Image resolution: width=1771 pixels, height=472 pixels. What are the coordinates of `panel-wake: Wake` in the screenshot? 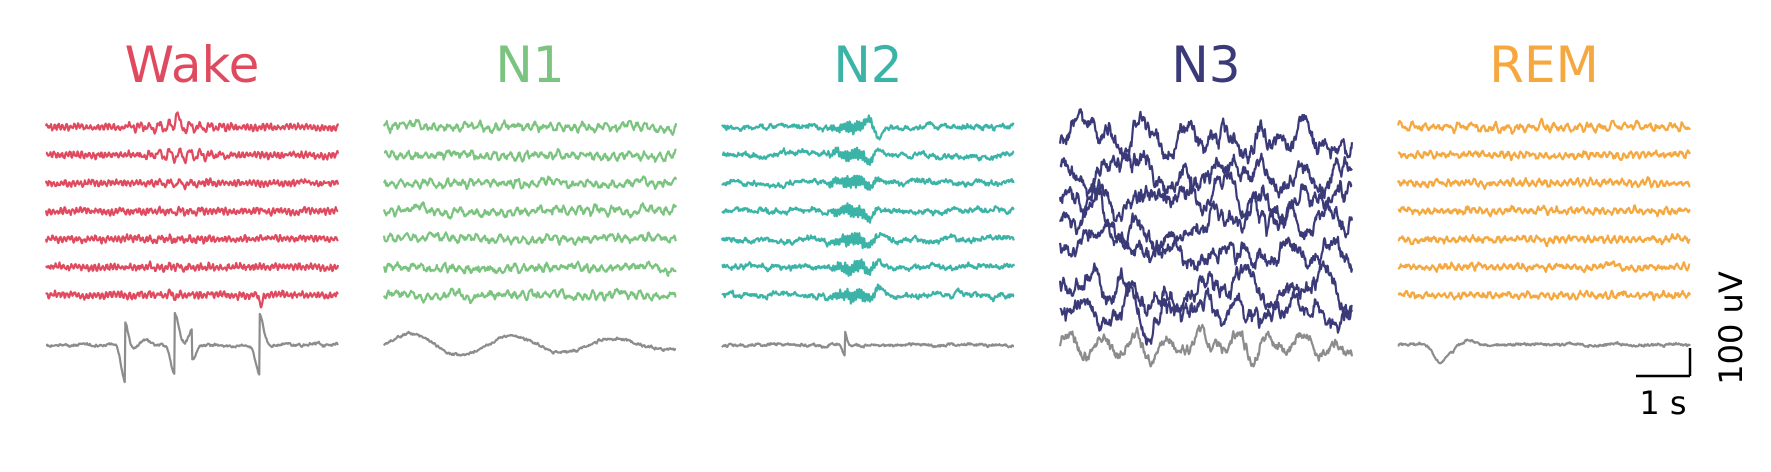 It's located at (192, 210).